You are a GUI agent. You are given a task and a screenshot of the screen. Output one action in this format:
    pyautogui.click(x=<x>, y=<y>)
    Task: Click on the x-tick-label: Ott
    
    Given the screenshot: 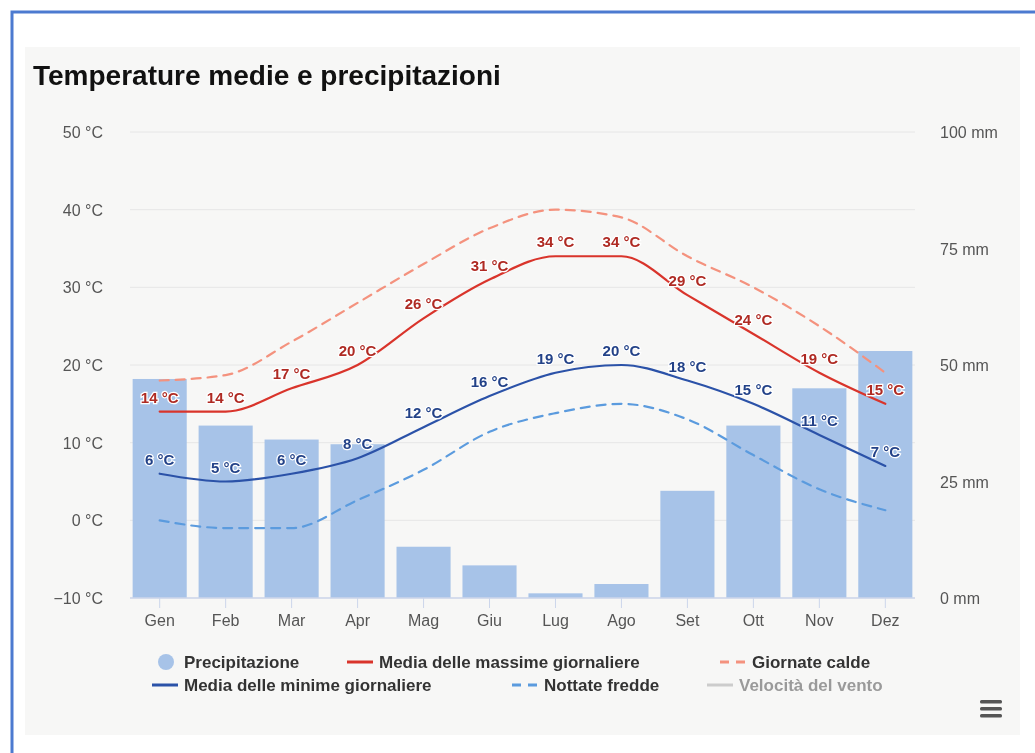 What is the action you would take?
    pyautogui.click(x=753, y=620)
    